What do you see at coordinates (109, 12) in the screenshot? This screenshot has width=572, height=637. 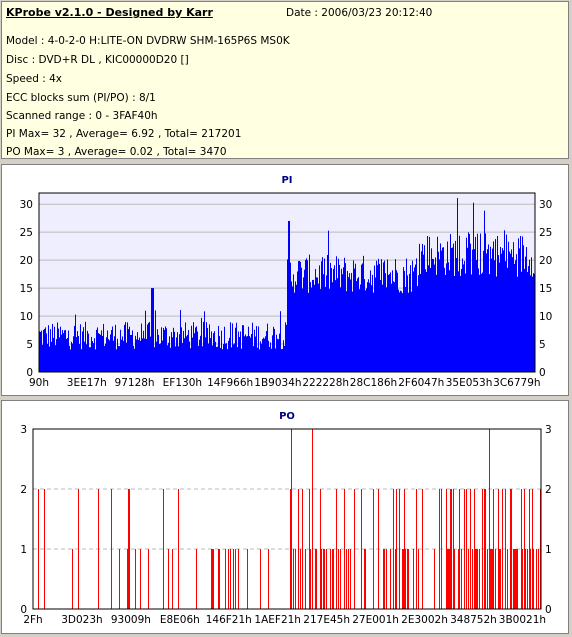 I see `app-title: KProbe v2.1.0 - Designed by Karr` at bounding box center [109, 12].